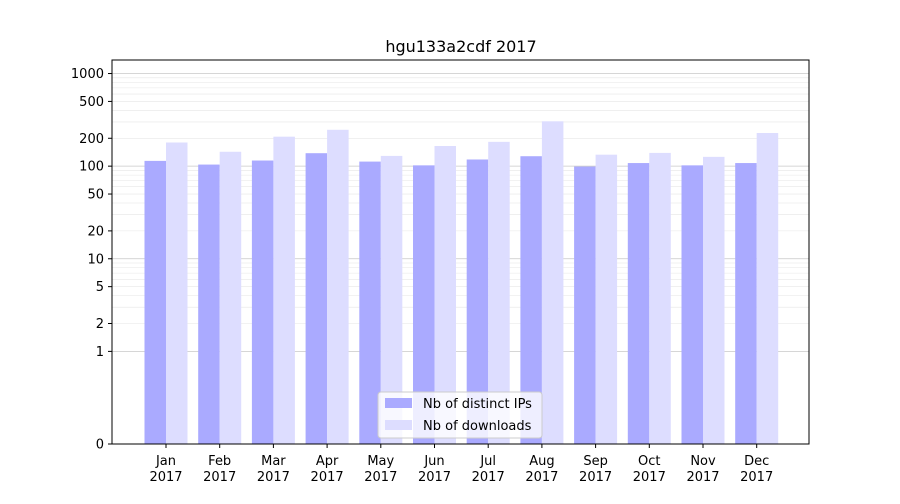 The width and height of the screenshot is (900, 504). Describe the element at coordinates (100, 352) in the screenshot. I see `y-tick-label: 1` at that location.